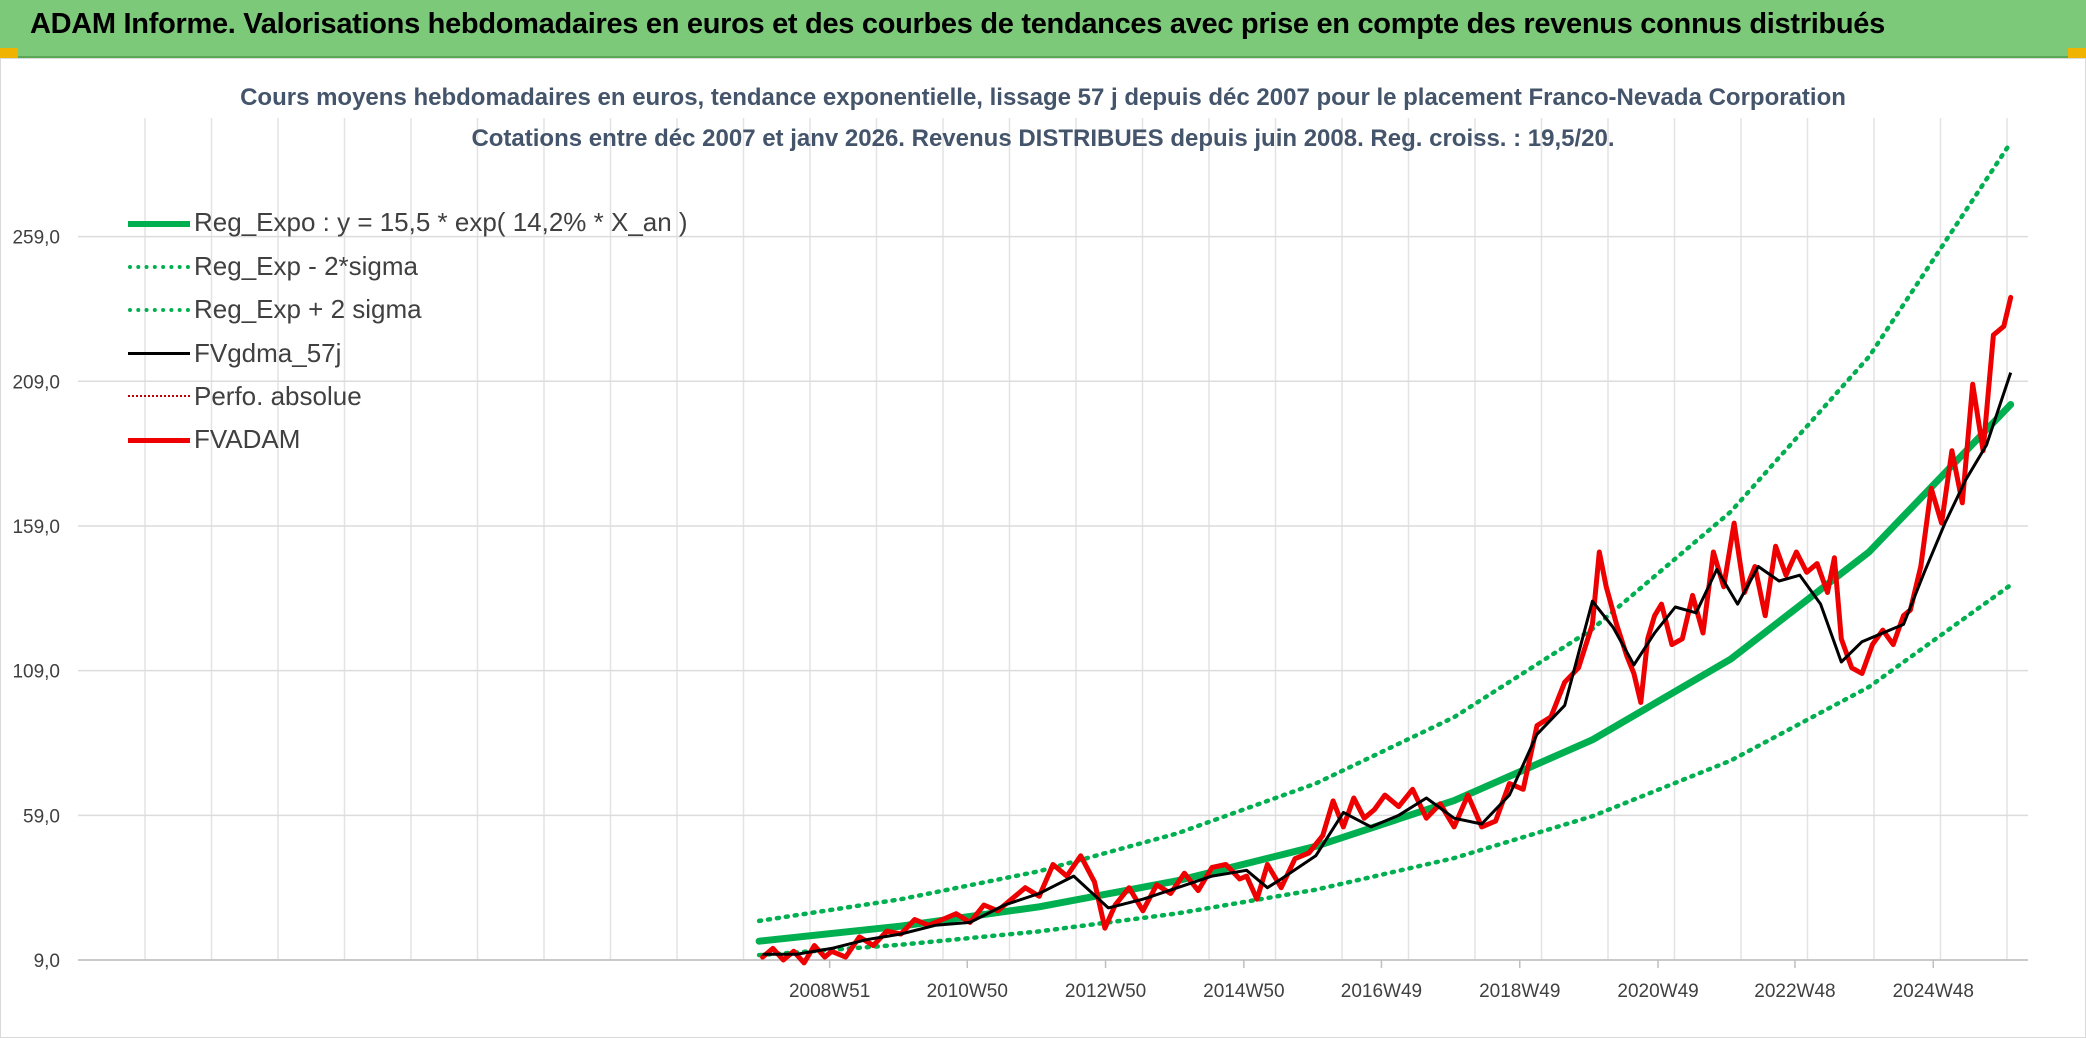 This screenshot has width=2086, height=1038. Describe the element at coordinates (829, 991) in the screenshot. I see `x-tick-label: 2008W51` at that location.